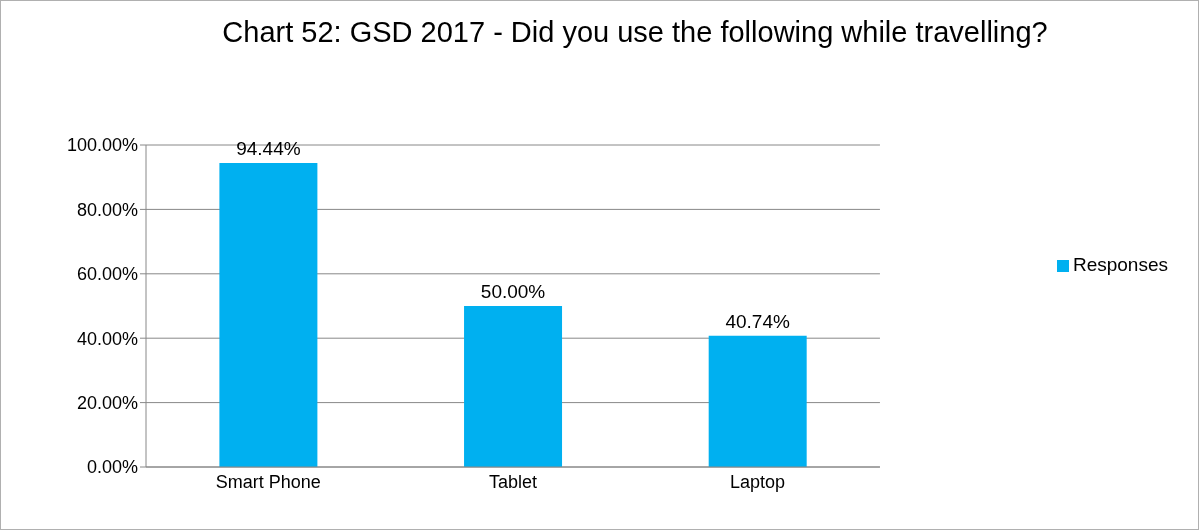 This screenshot has height=530, width=1199. Describe the element at coordinates (1120, 264) in the screenshot. I see `legend-label: Responses` at that location.